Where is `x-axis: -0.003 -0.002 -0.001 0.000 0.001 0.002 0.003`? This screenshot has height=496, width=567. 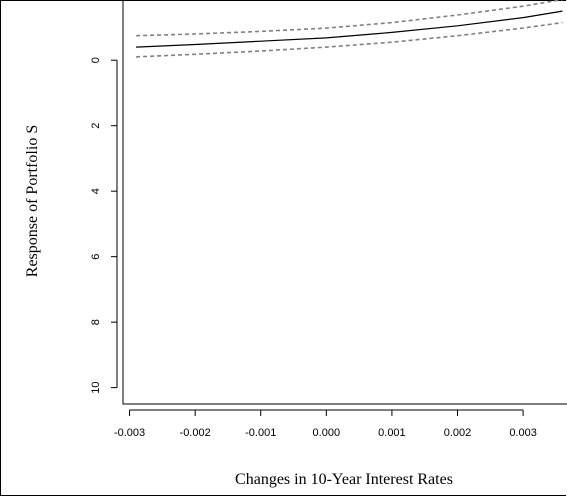 x-axis: -0.003 -0.002 -0.001 0.000 0.001 0.002 0.003 is located at coordinates (325, 424).